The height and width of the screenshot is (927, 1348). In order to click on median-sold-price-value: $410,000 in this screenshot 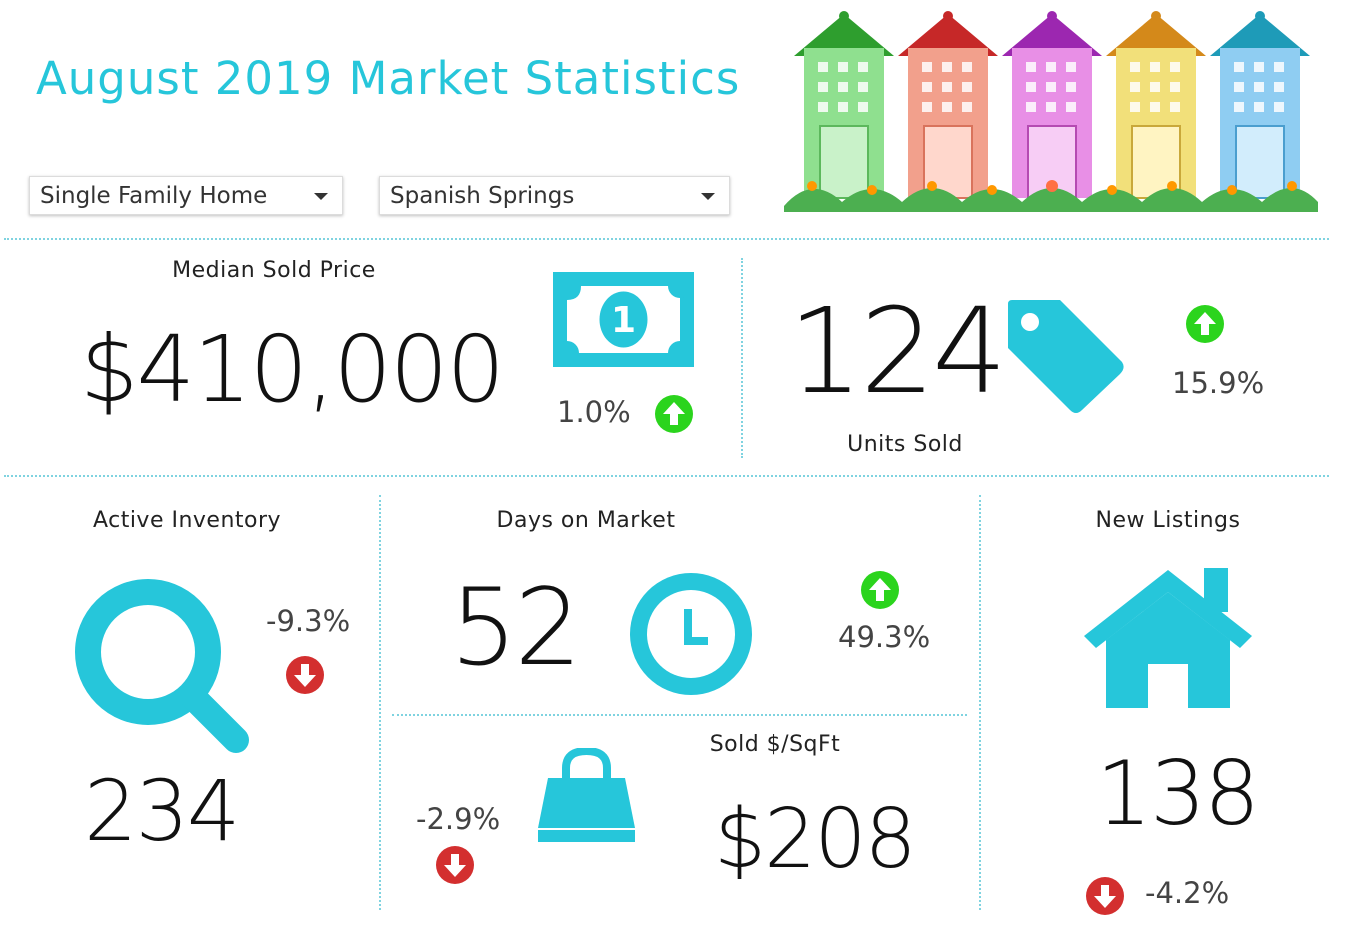, I will do `click(292, 369)`.